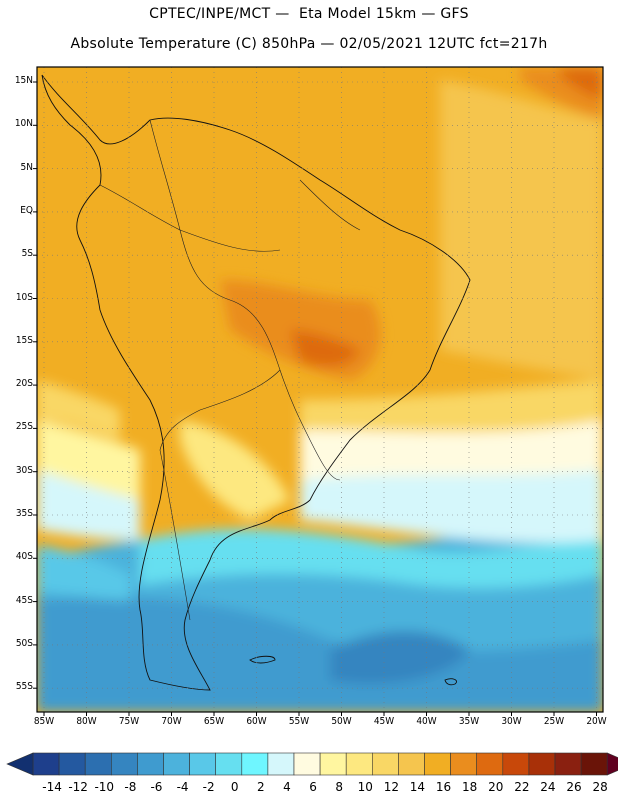 The width and height of the screenshot is (618, 800). What do you see at coordinates (554, 721) in the screenshot?
I see `lon-label: 25W` at bounding box center [554, 721].